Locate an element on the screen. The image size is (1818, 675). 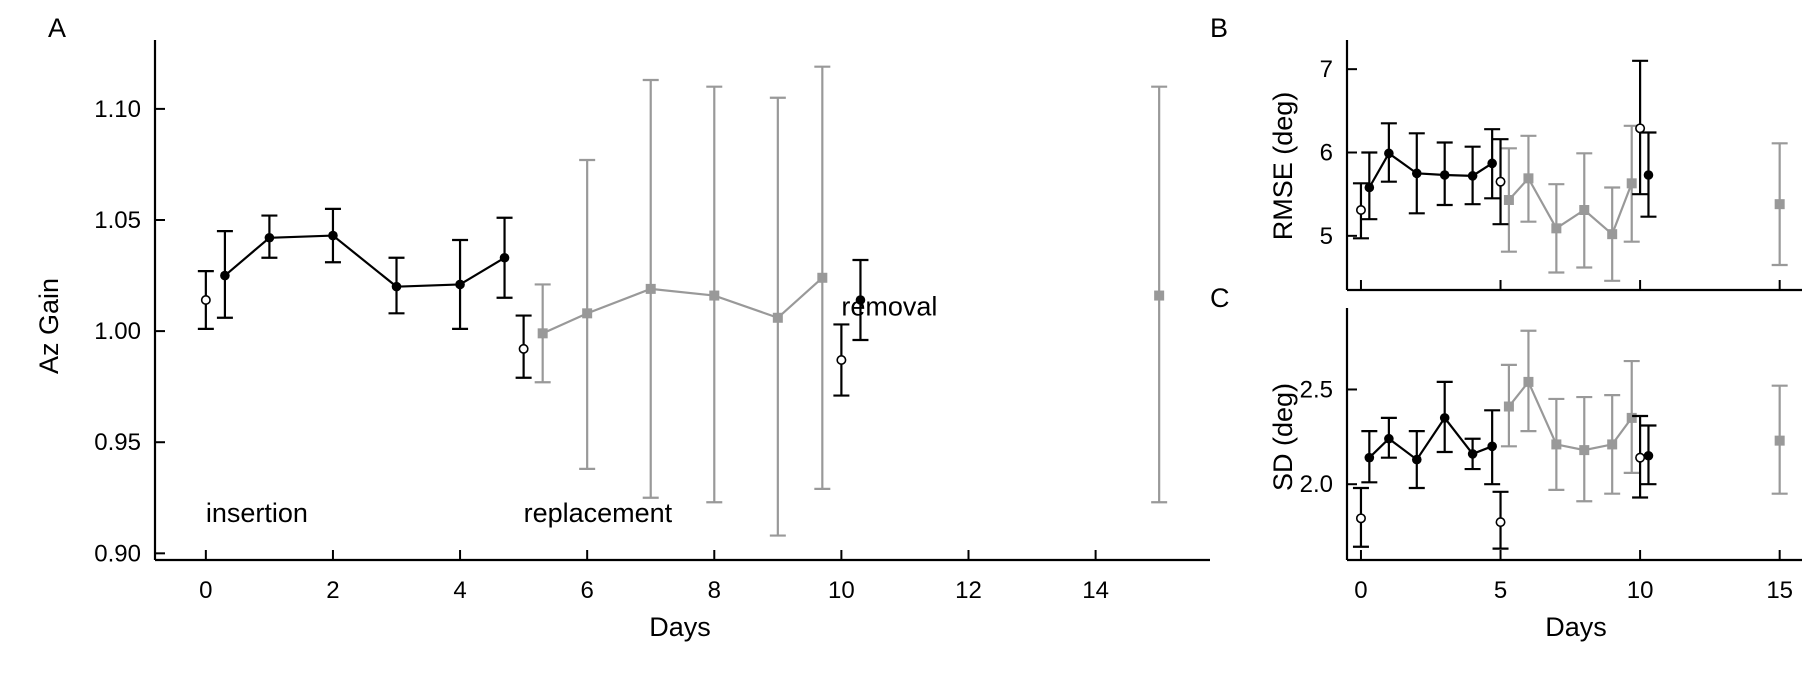
y-axis-title-c: SD (deg) is located at coordinates (1283, 437).